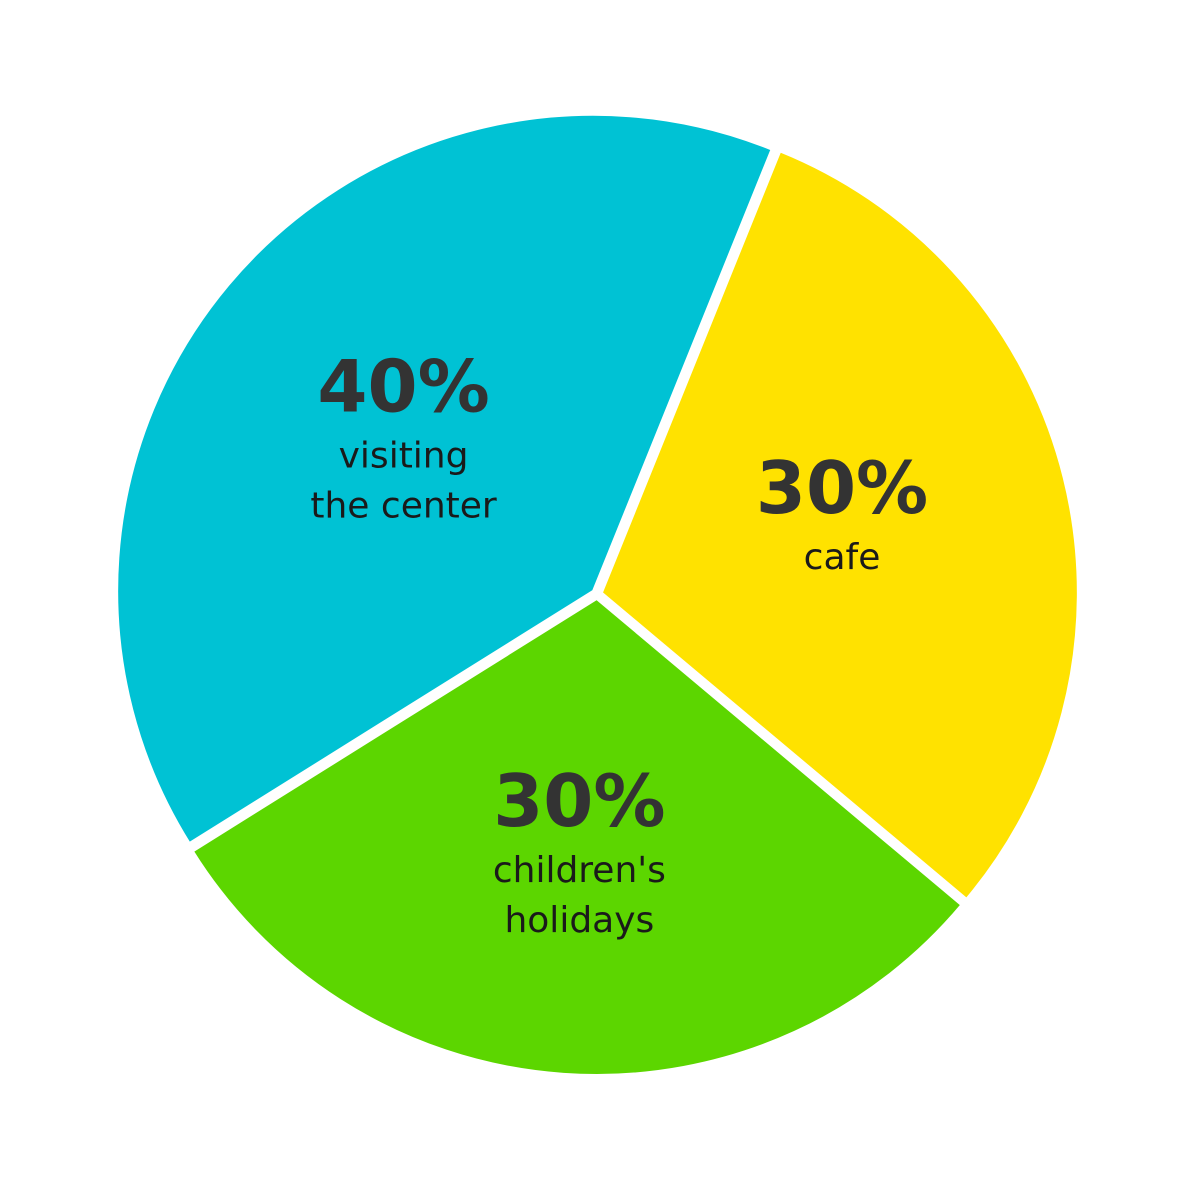 The image size is (1194, 1193). What do you see at coordinates (403, 506) in the screenshot?
I see `slice-category-label: the center` at bounding box center [403, 506].